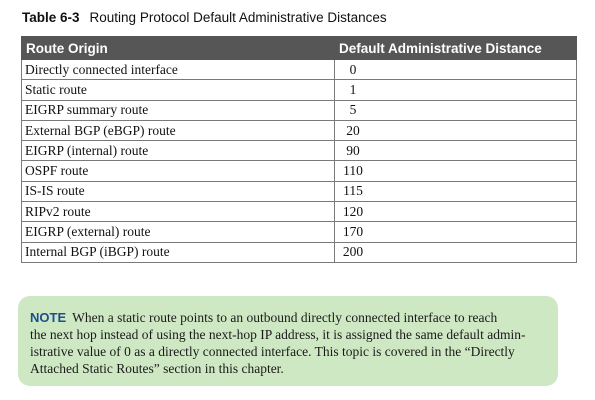 Image resolution: width=595 pixels, height=400 pixels. I want to click on distance-cell: 120, so click(455, 212).